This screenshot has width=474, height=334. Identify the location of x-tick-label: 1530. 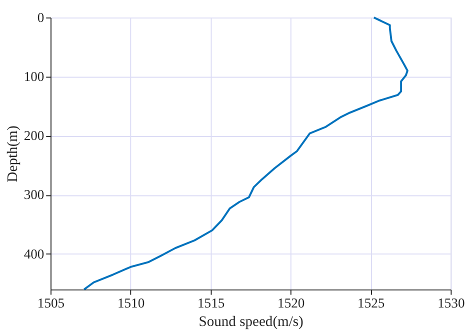
(451, 302).